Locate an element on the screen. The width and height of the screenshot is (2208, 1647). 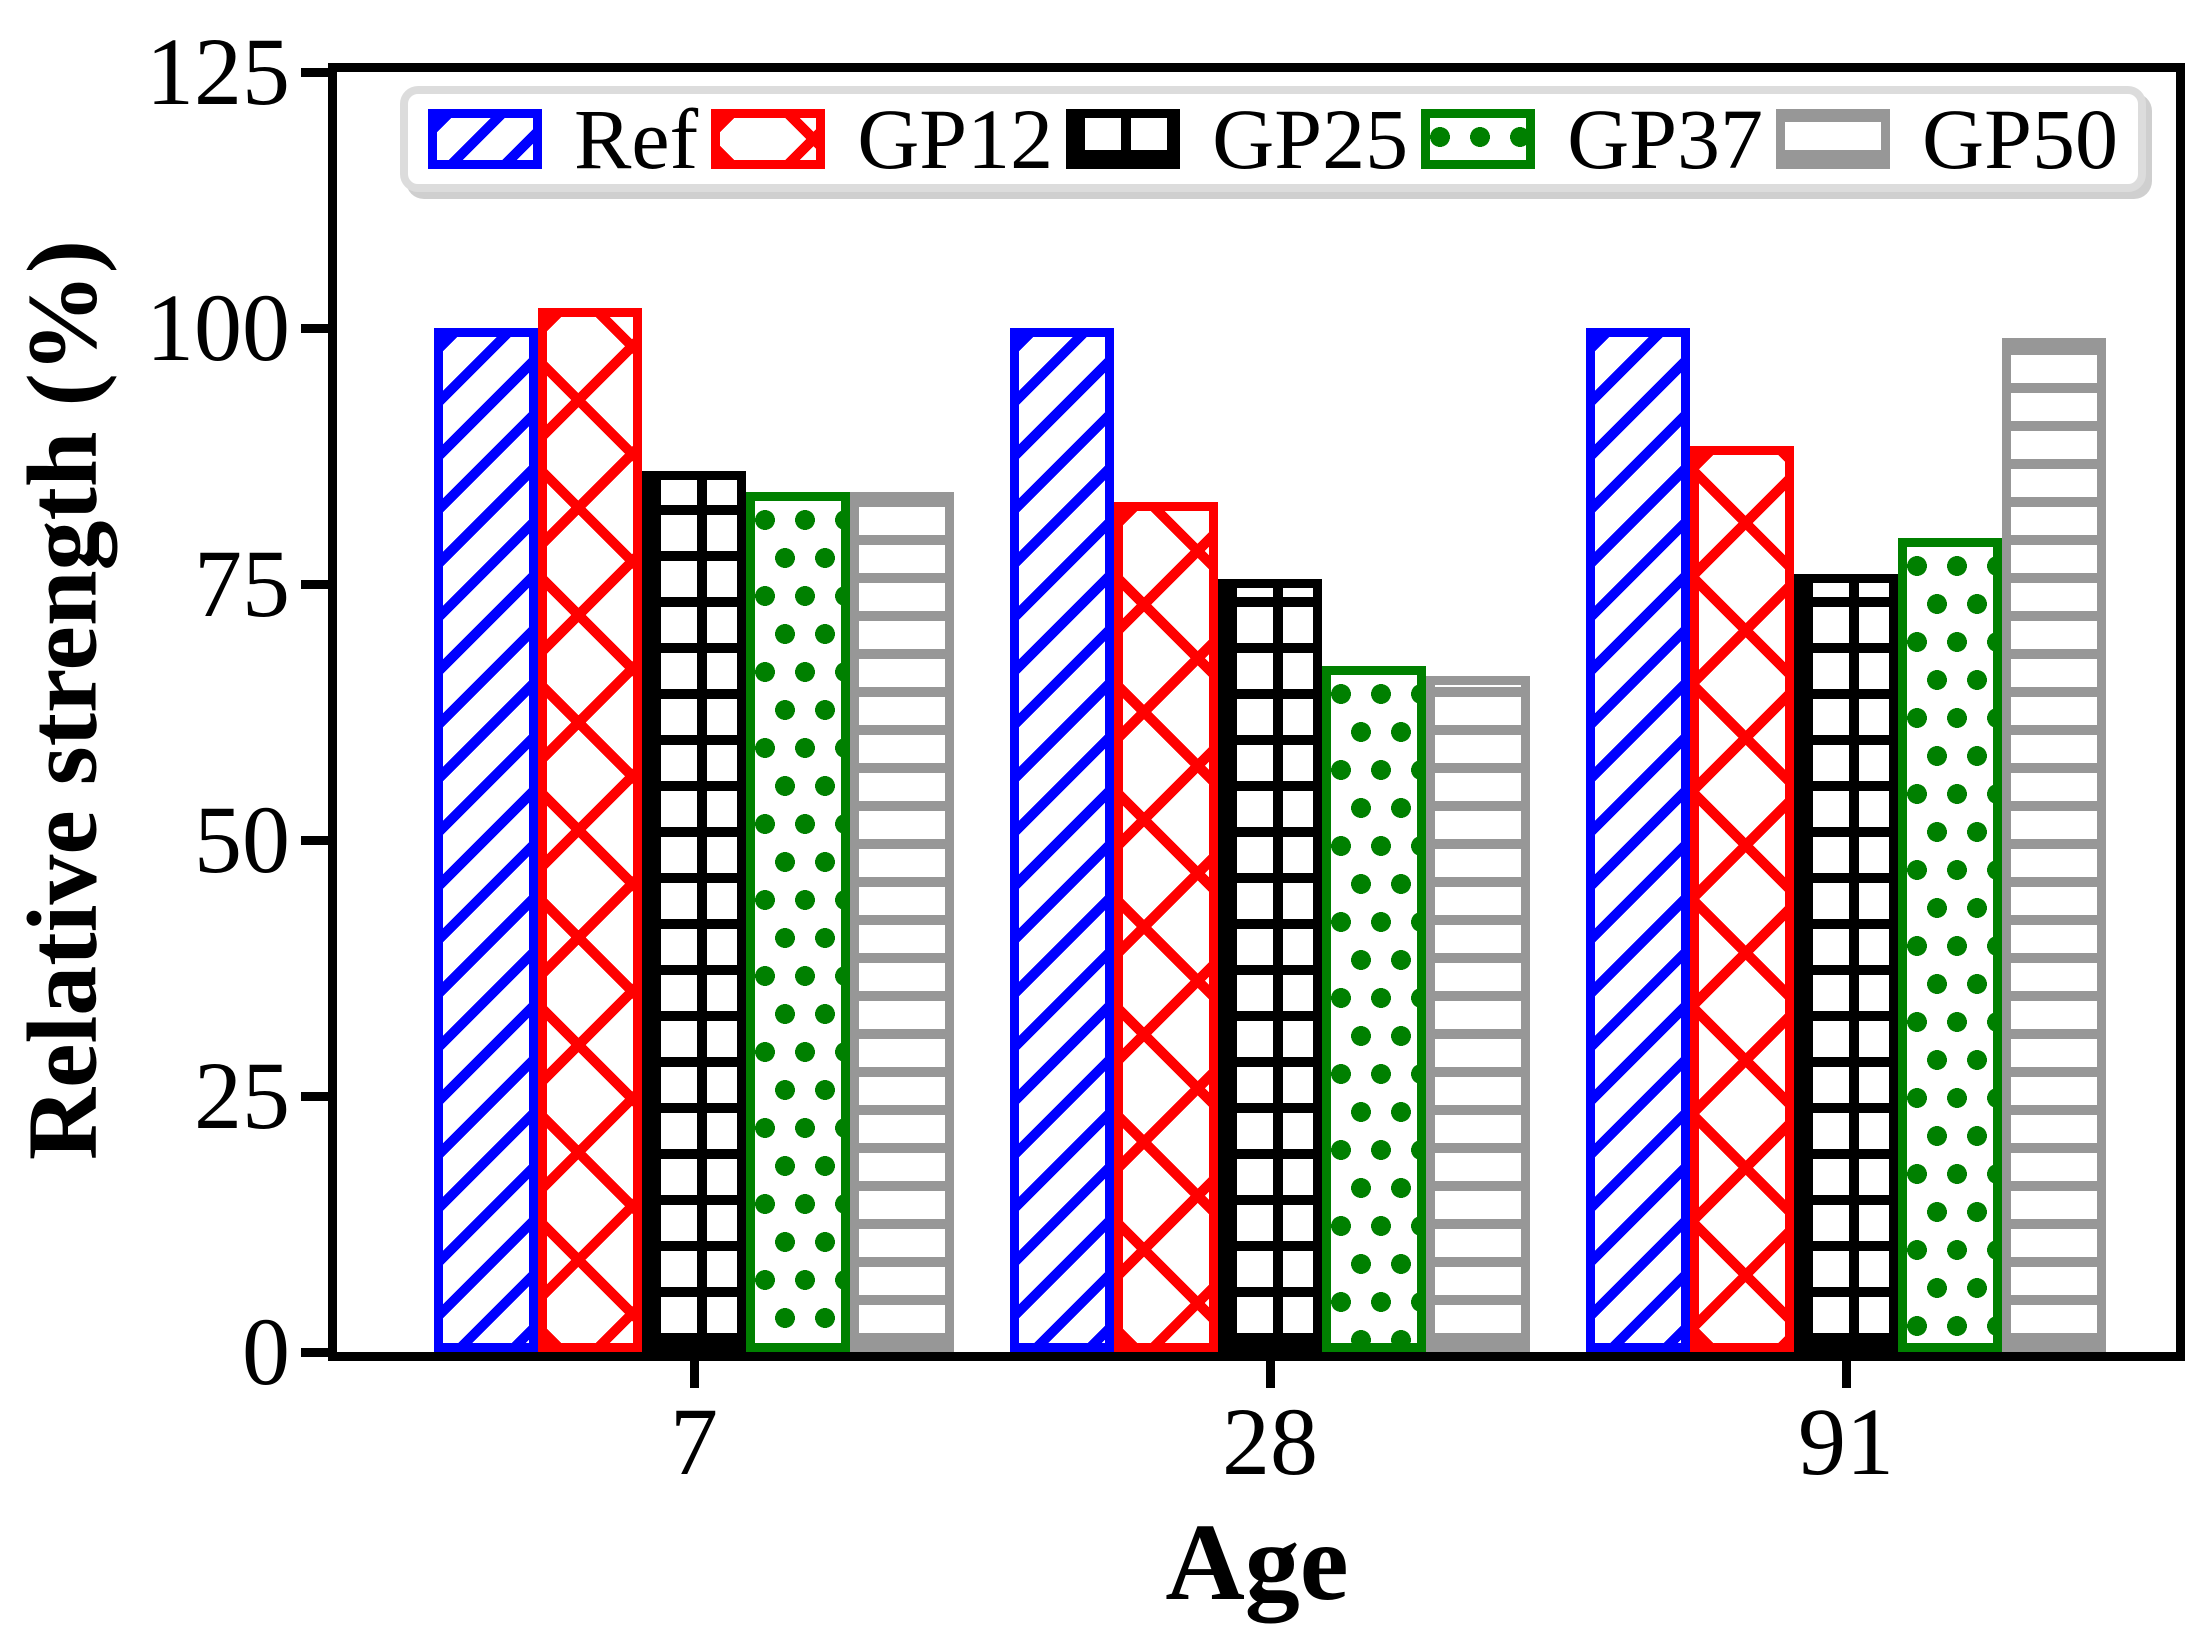
legend-label-GP50: GP50 is located at coordinates (2020, 139).